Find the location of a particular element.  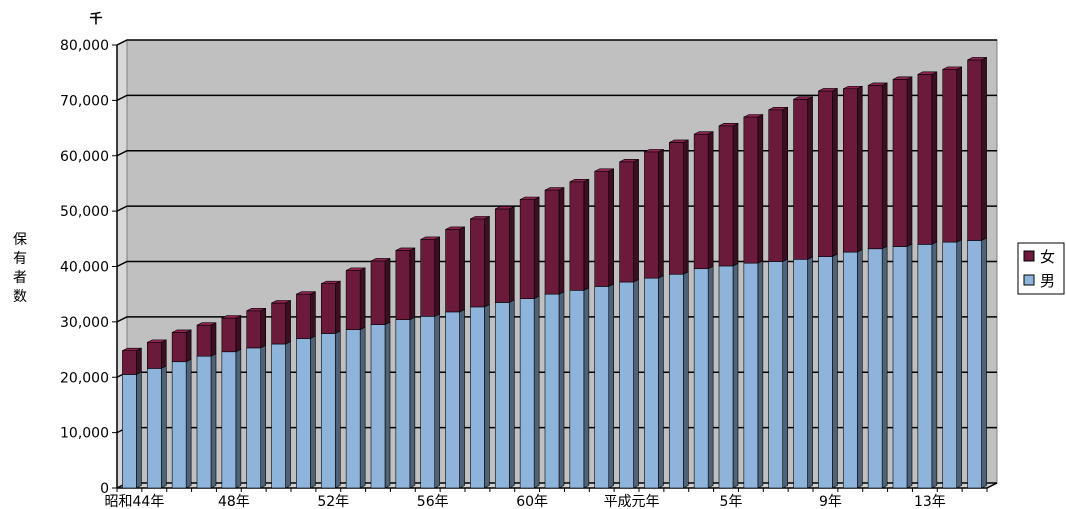

x-tick-label: 52年 is located at coordinates (333, 501).